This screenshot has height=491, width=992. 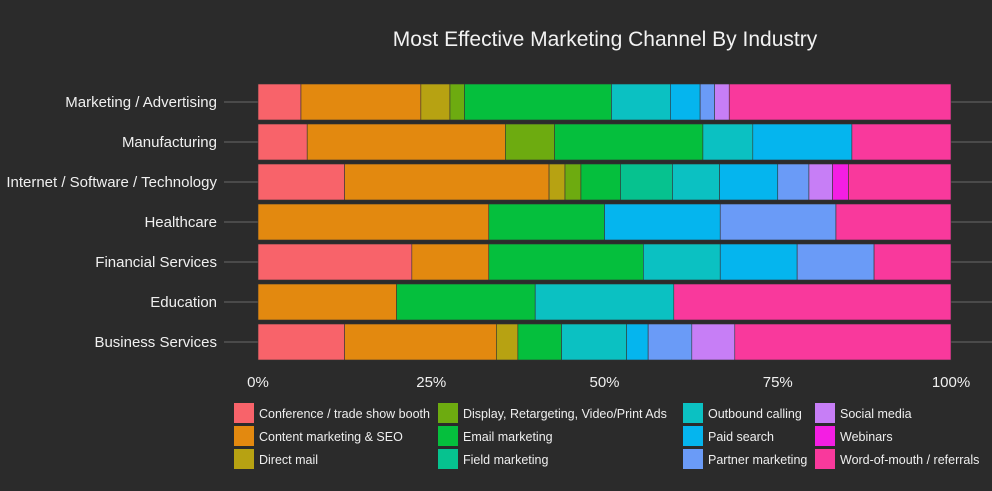 I want to click on legend-label: Conference / trade show booth, so click(x=344, y=414).